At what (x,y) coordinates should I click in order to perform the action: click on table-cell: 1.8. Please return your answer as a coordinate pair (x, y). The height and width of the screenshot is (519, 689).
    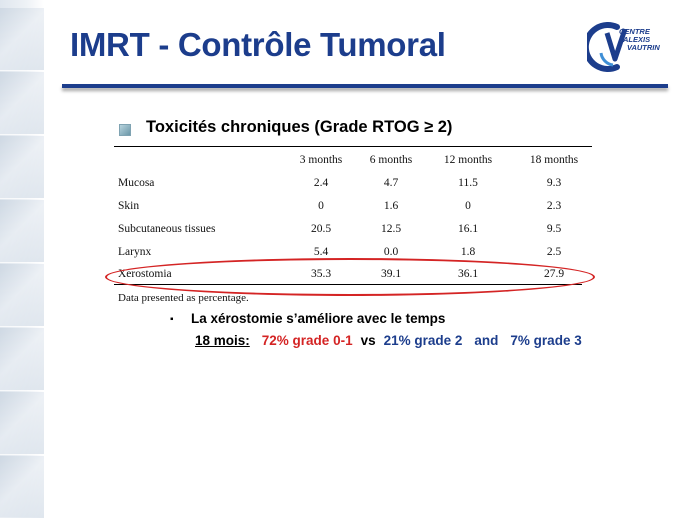
    Looking at the image, I should click on (468, 252).